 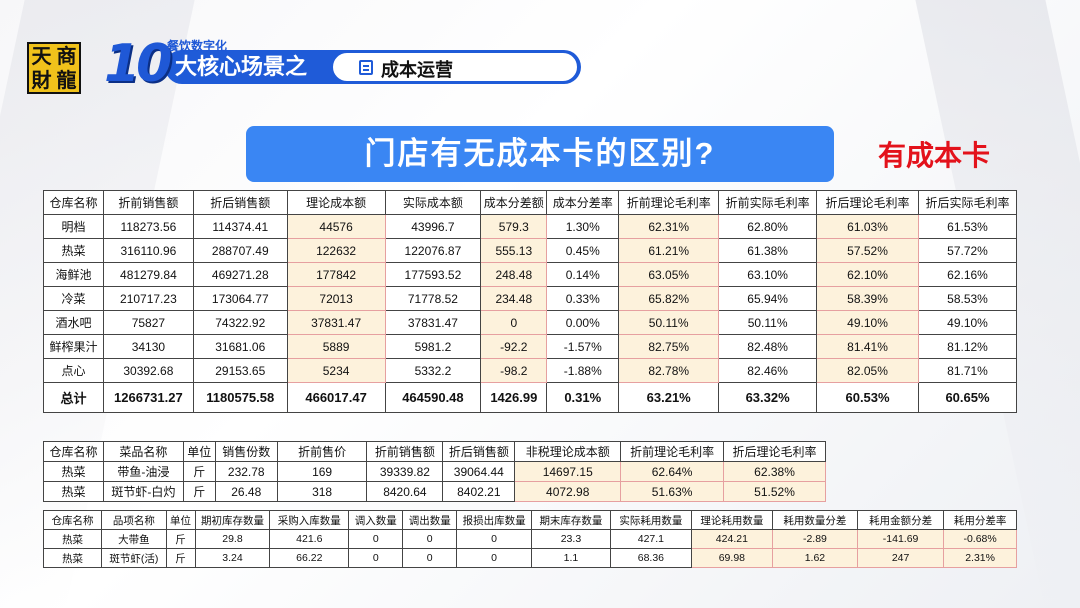 What do you see at coordinates (322, 471) in the screenshot?
I see `table-cell: 169` at bounding box center [322, 471].